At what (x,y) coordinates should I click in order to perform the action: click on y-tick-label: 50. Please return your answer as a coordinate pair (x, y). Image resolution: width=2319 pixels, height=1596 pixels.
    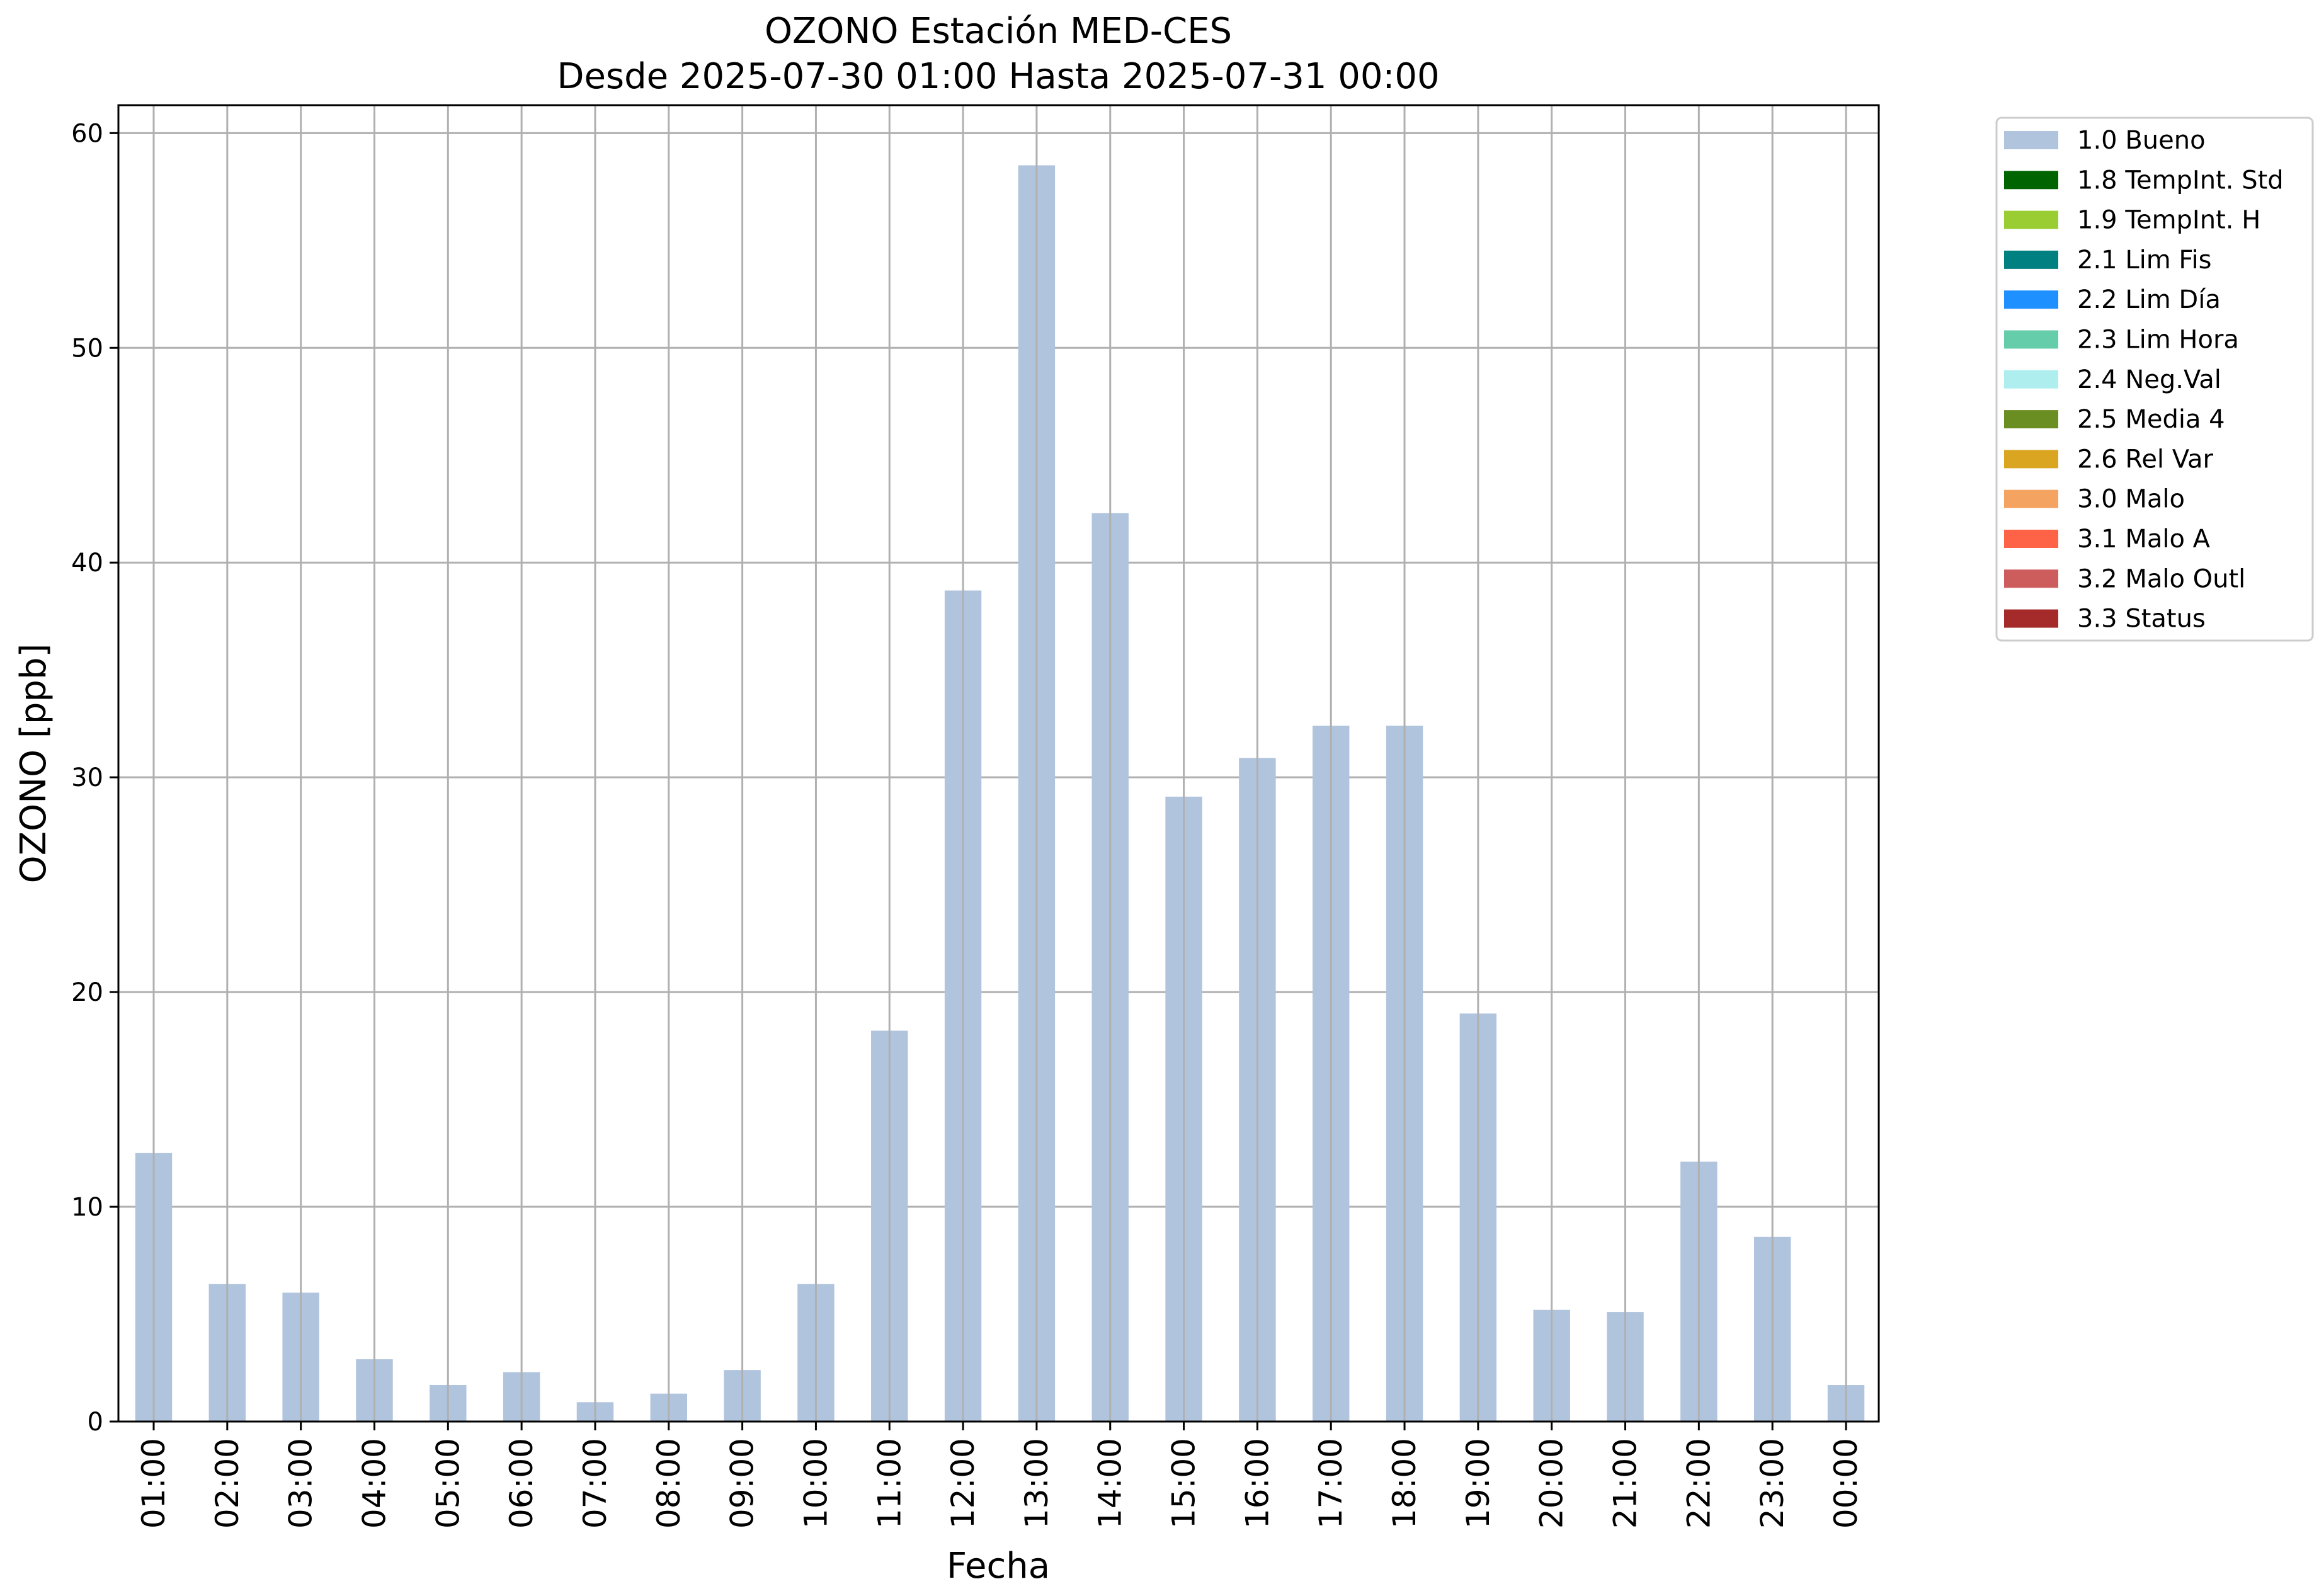
    Looking at the image, I should click on (87, 348).